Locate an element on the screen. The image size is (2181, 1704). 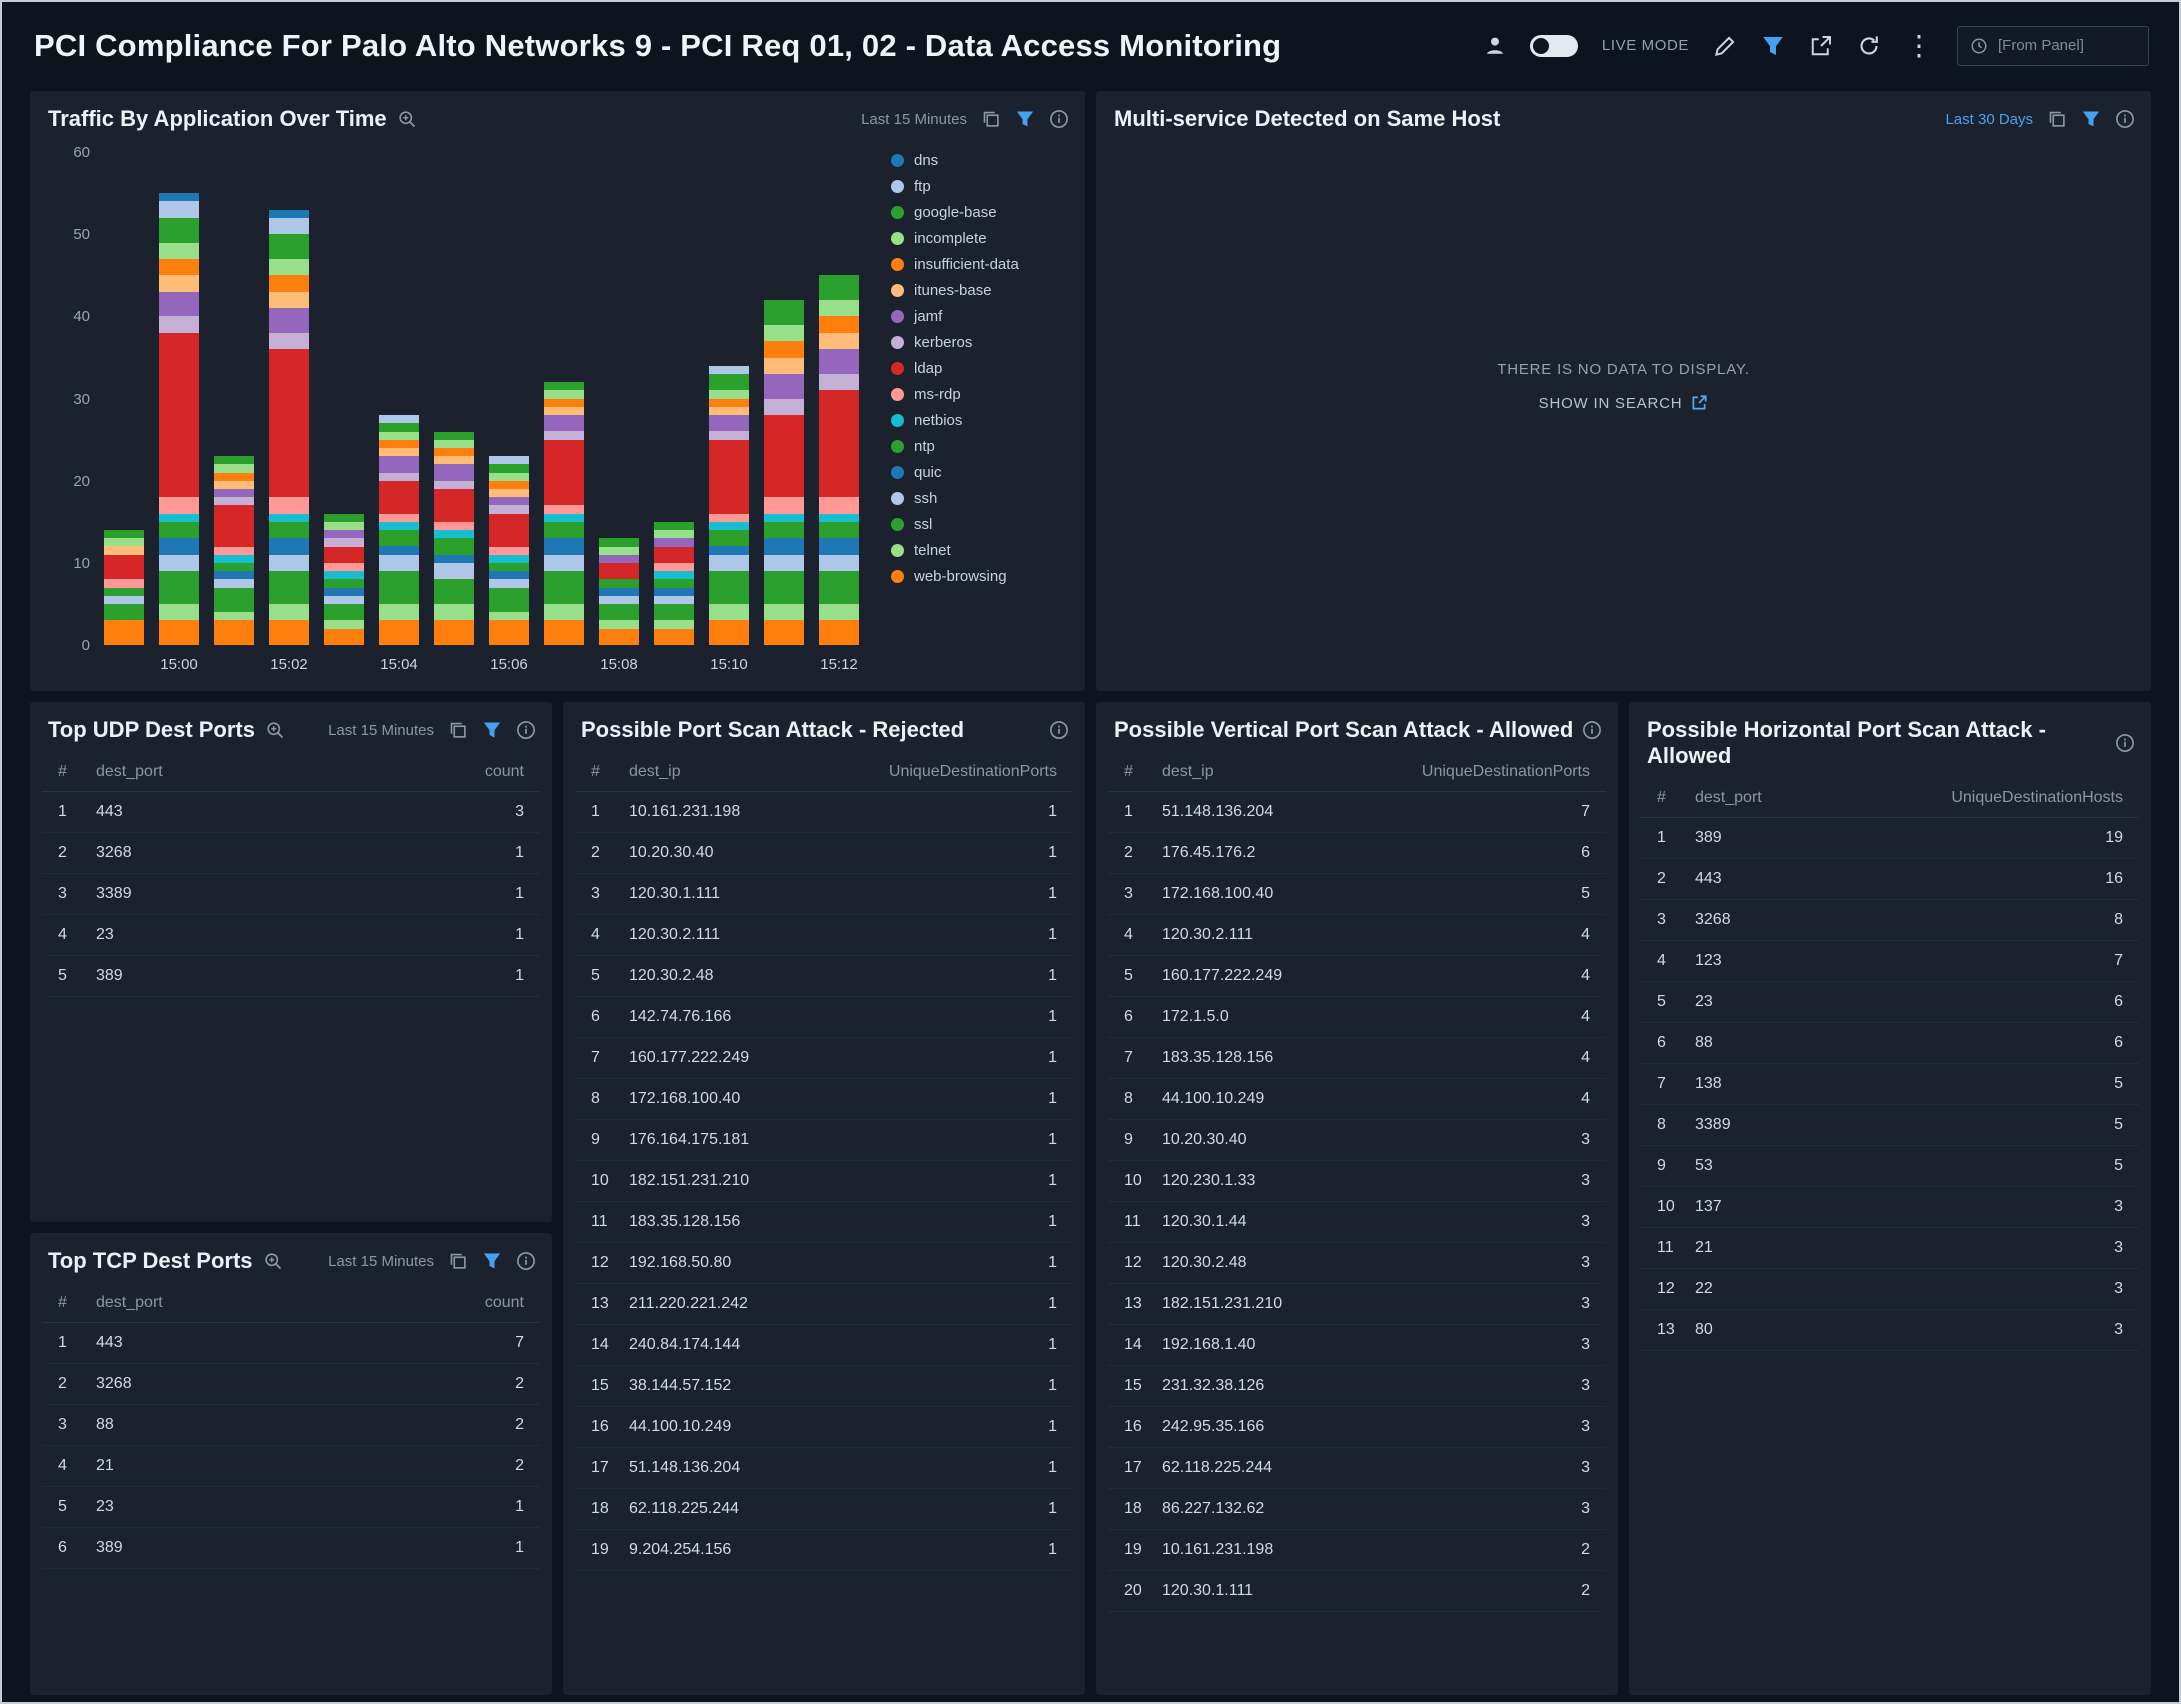
legend-item-ntp: ntp is located at coordinates (982, 446).